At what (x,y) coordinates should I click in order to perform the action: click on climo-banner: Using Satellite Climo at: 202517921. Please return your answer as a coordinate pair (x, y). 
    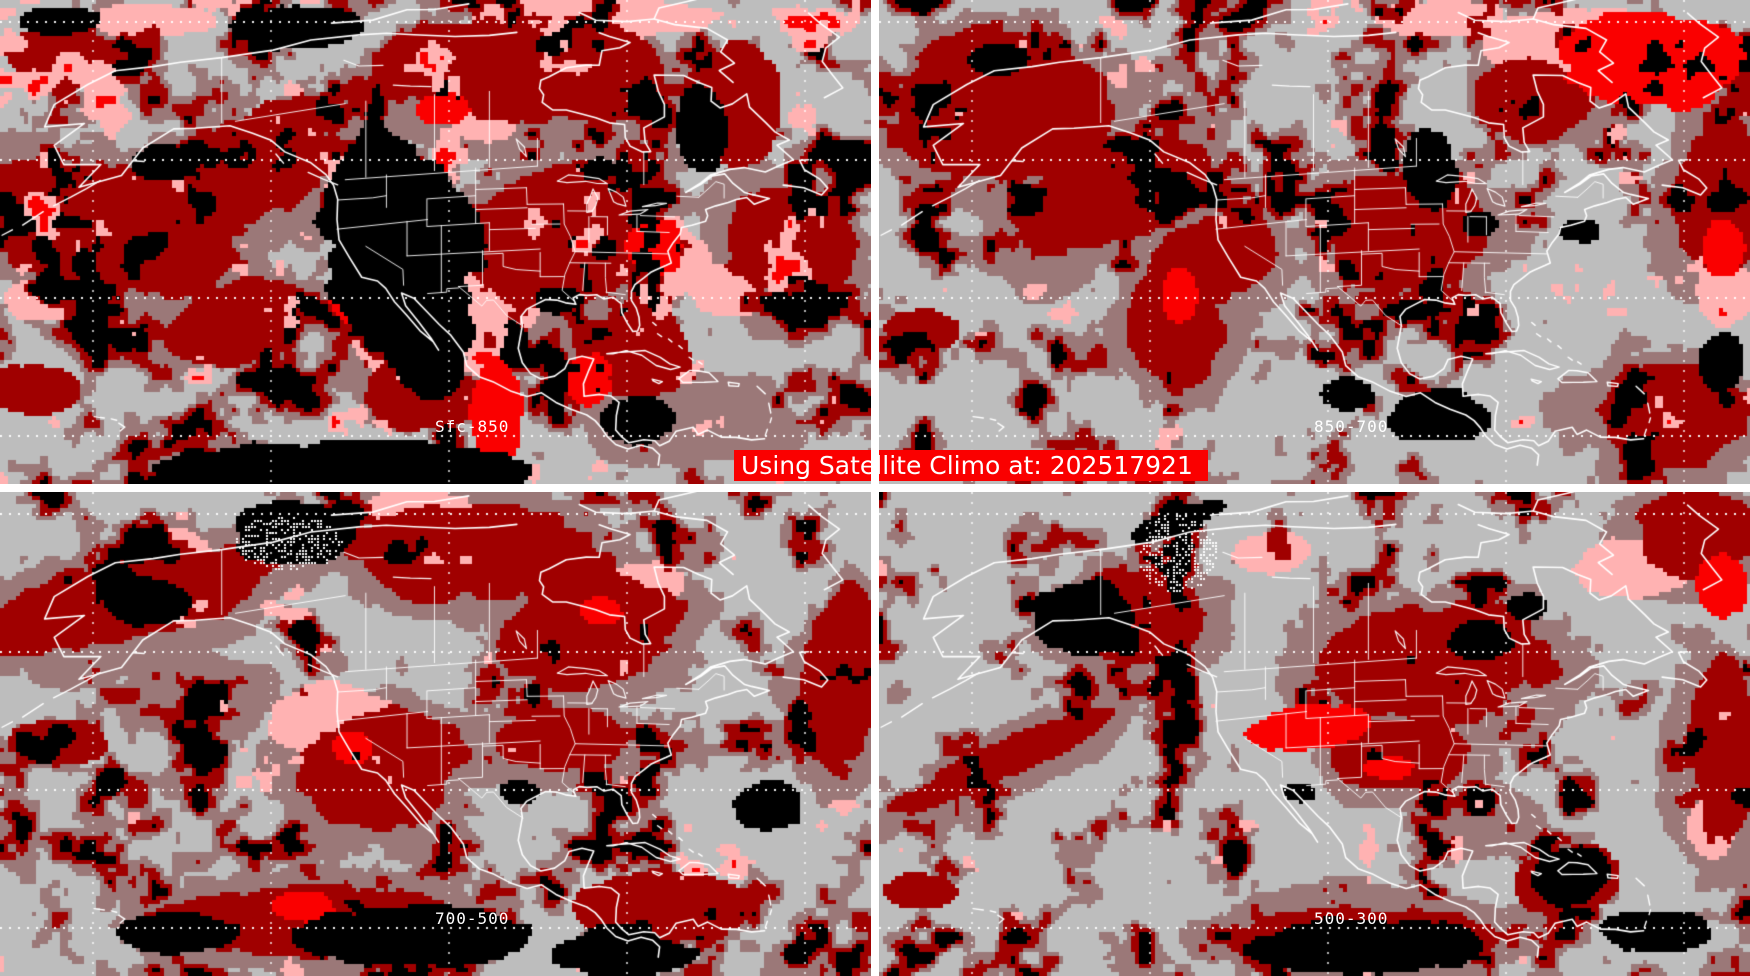
    Looking at the image, I should click on (971, 465).